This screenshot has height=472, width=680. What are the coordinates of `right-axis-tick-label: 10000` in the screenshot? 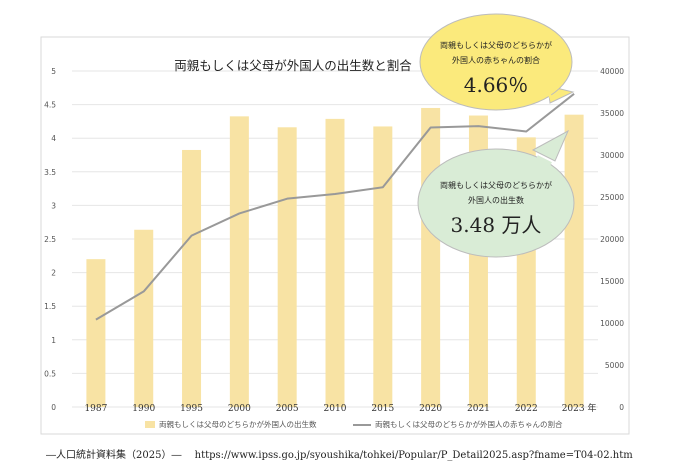 It's located at (612, 323).